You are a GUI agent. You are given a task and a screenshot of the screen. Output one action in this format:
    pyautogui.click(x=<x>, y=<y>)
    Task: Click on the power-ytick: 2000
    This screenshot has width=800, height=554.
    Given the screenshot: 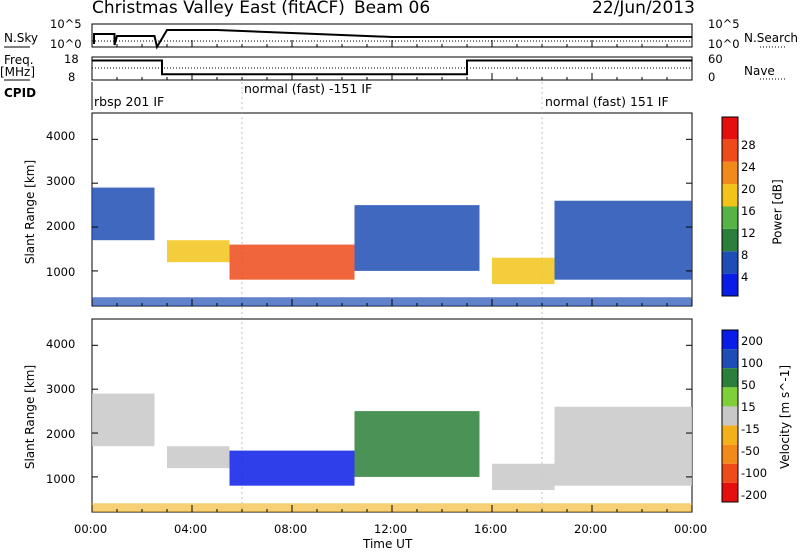 What is the action you would take?
    pyautogui.click(x=61, y=226)
    